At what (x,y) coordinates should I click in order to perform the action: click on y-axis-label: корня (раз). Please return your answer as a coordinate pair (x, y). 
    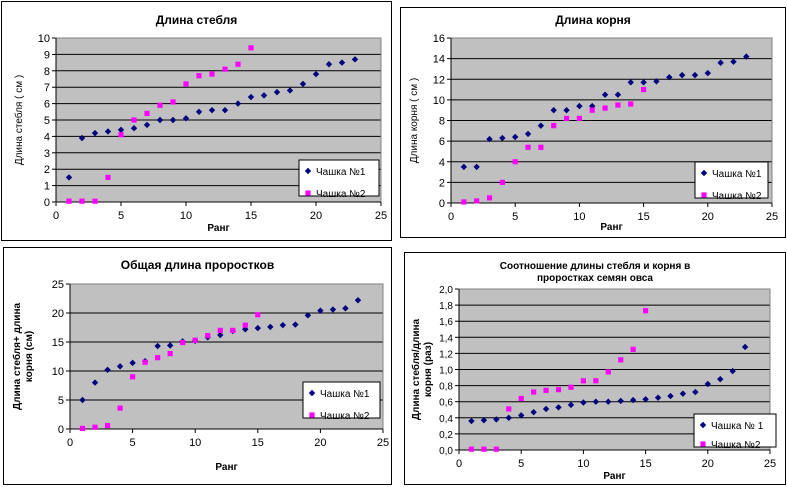
    Looking at the image, I should click on (428, 369).